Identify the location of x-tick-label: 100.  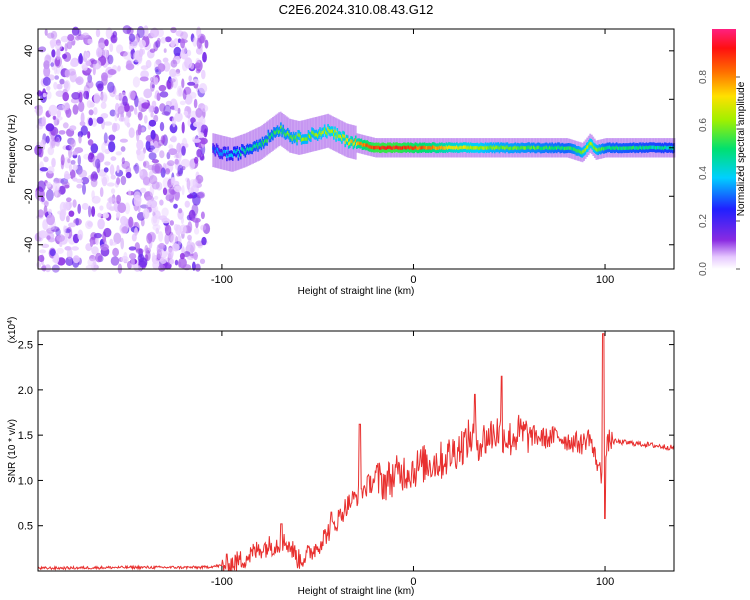
(605, 582).